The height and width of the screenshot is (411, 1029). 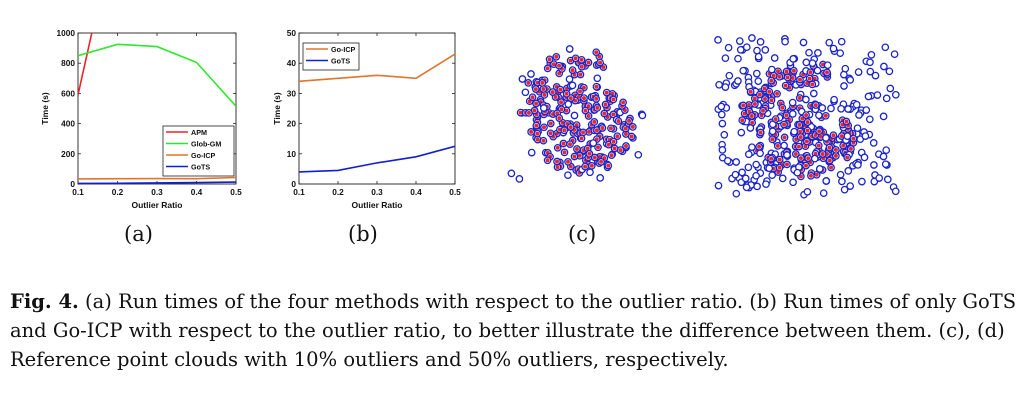 What do you see at coordinates (44, 301) in the screenshot?
I see `caption-label: Fig. 4.` at bounding box center [44, 301].